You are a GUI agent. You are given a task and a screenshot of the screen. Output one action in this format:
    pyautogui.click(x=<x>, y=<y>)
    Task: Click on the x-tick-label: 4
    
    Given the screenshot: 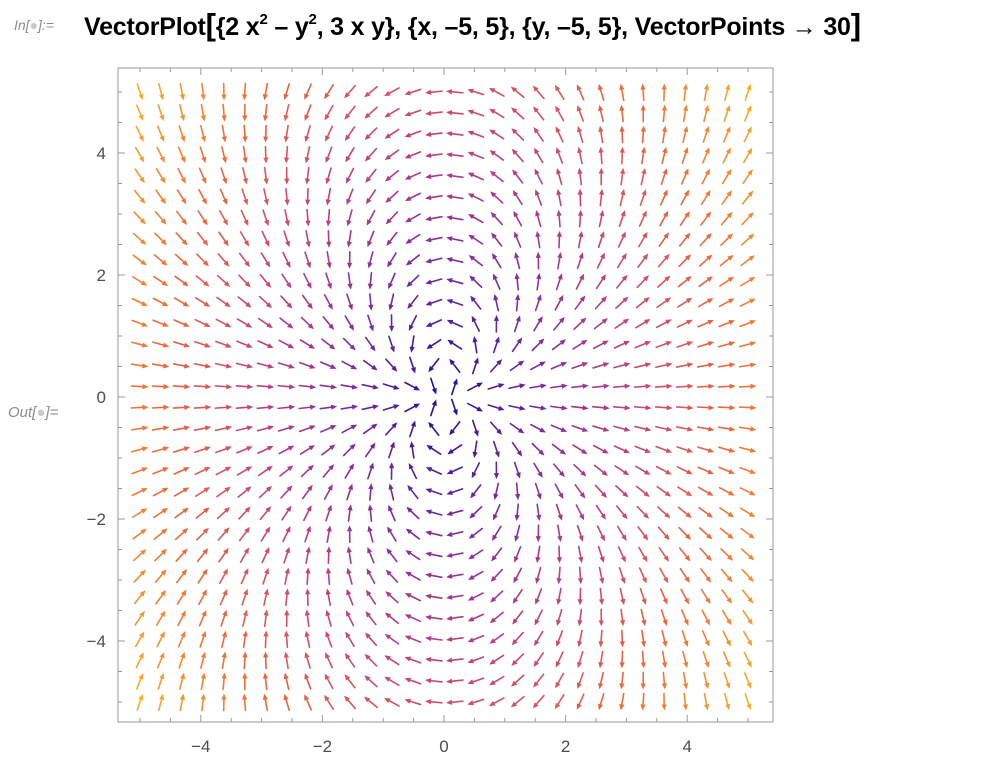 What is the action you would take?
    pyautogui.click(x=686, y=746)
    